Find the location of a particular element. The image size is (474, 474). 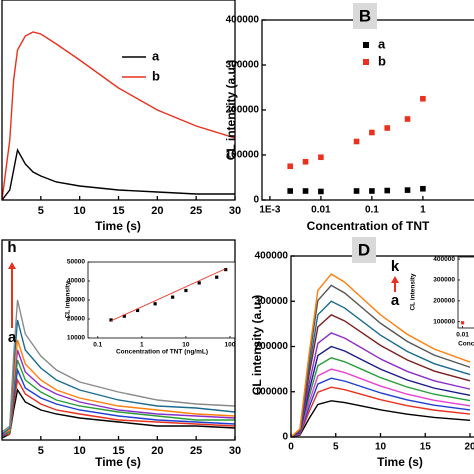

x-axis-label: Concentration of TNT is located at coordinates (368, 226).